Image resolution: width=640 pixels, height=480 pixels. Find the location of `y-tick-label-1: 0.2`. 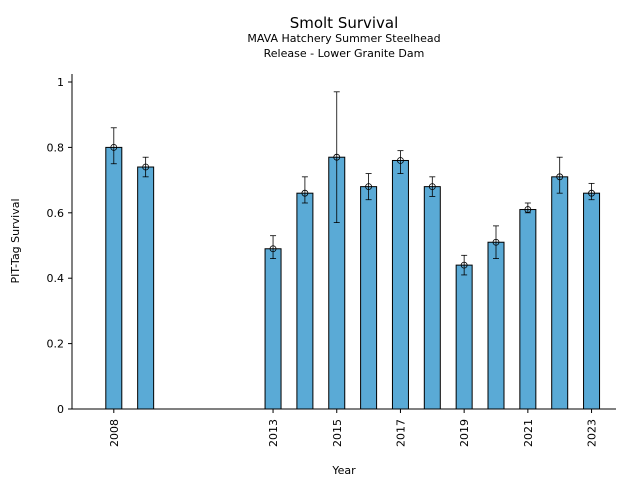

y-tick-label-1: 0.2 is located at coordinates (56, 344).